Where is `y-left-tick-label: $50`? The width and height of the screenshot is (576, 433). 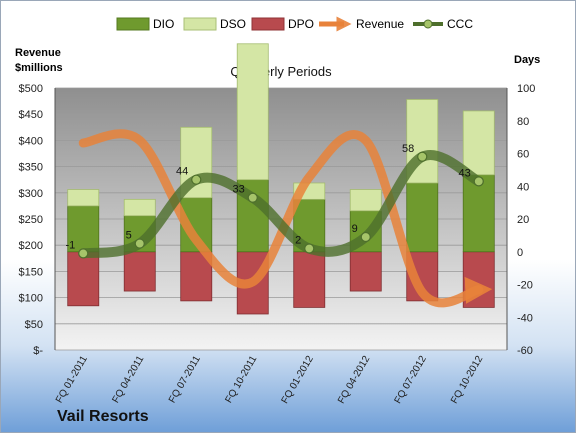 y-left-tick-label: $50 is located at coordinates (34, 325).